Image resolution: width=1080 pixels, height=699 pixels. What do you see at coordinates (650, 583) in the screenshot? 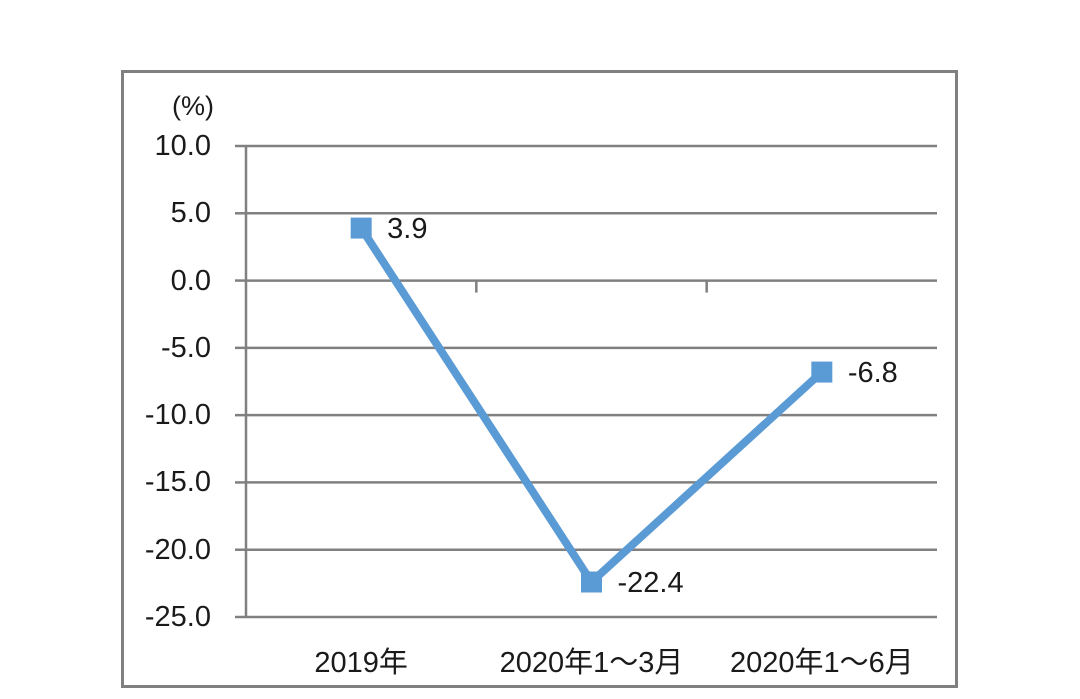
I see `data-label: -22.4` at bounding box center [650, 583].